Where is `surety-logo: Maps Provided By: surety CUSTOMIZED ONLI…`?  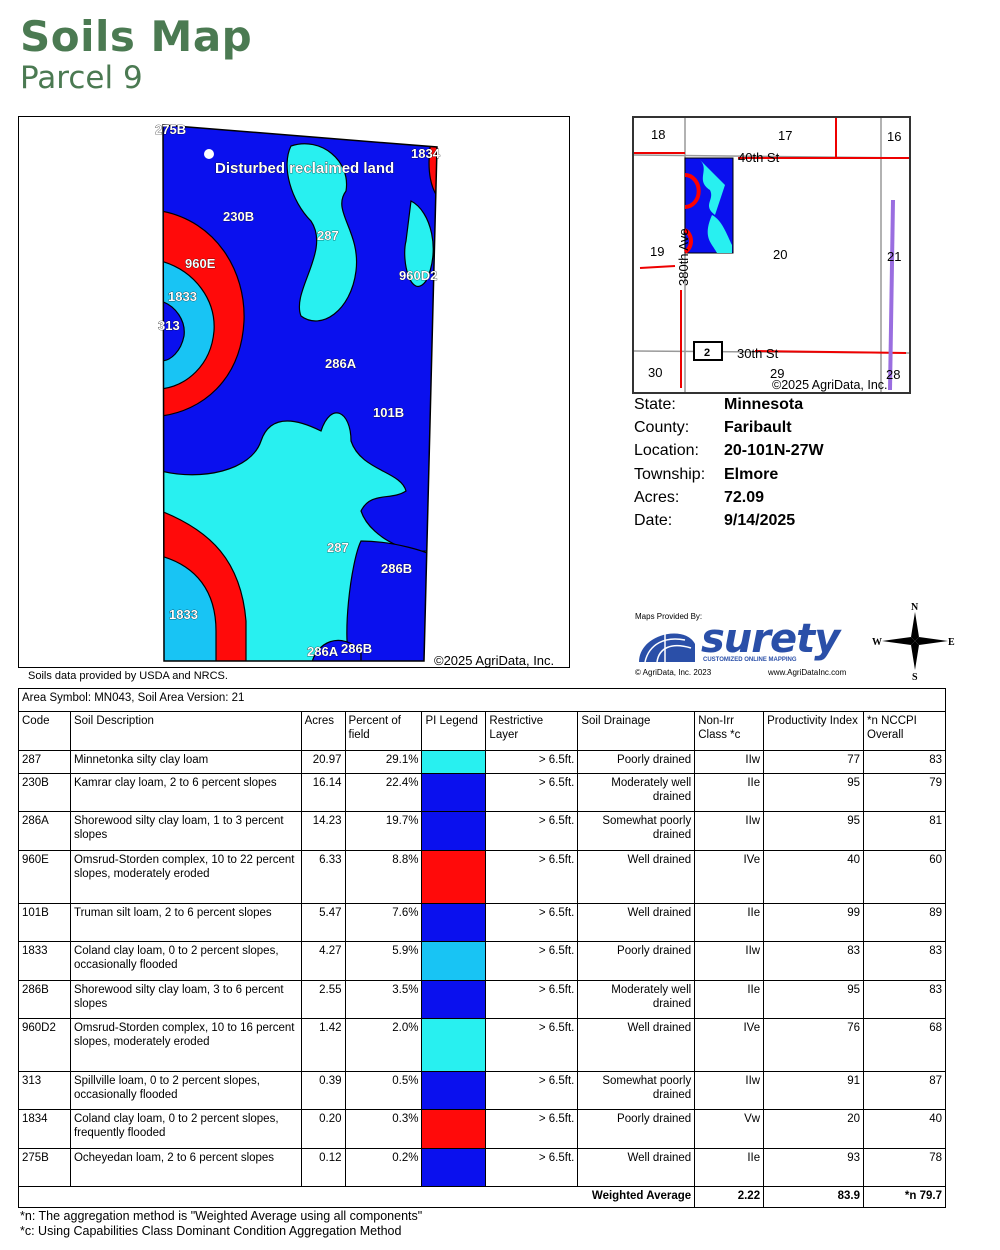
surety-logo: Maps Provided By: surety CUSTOMIZED ONLI… is located at coordinates (741, 644).